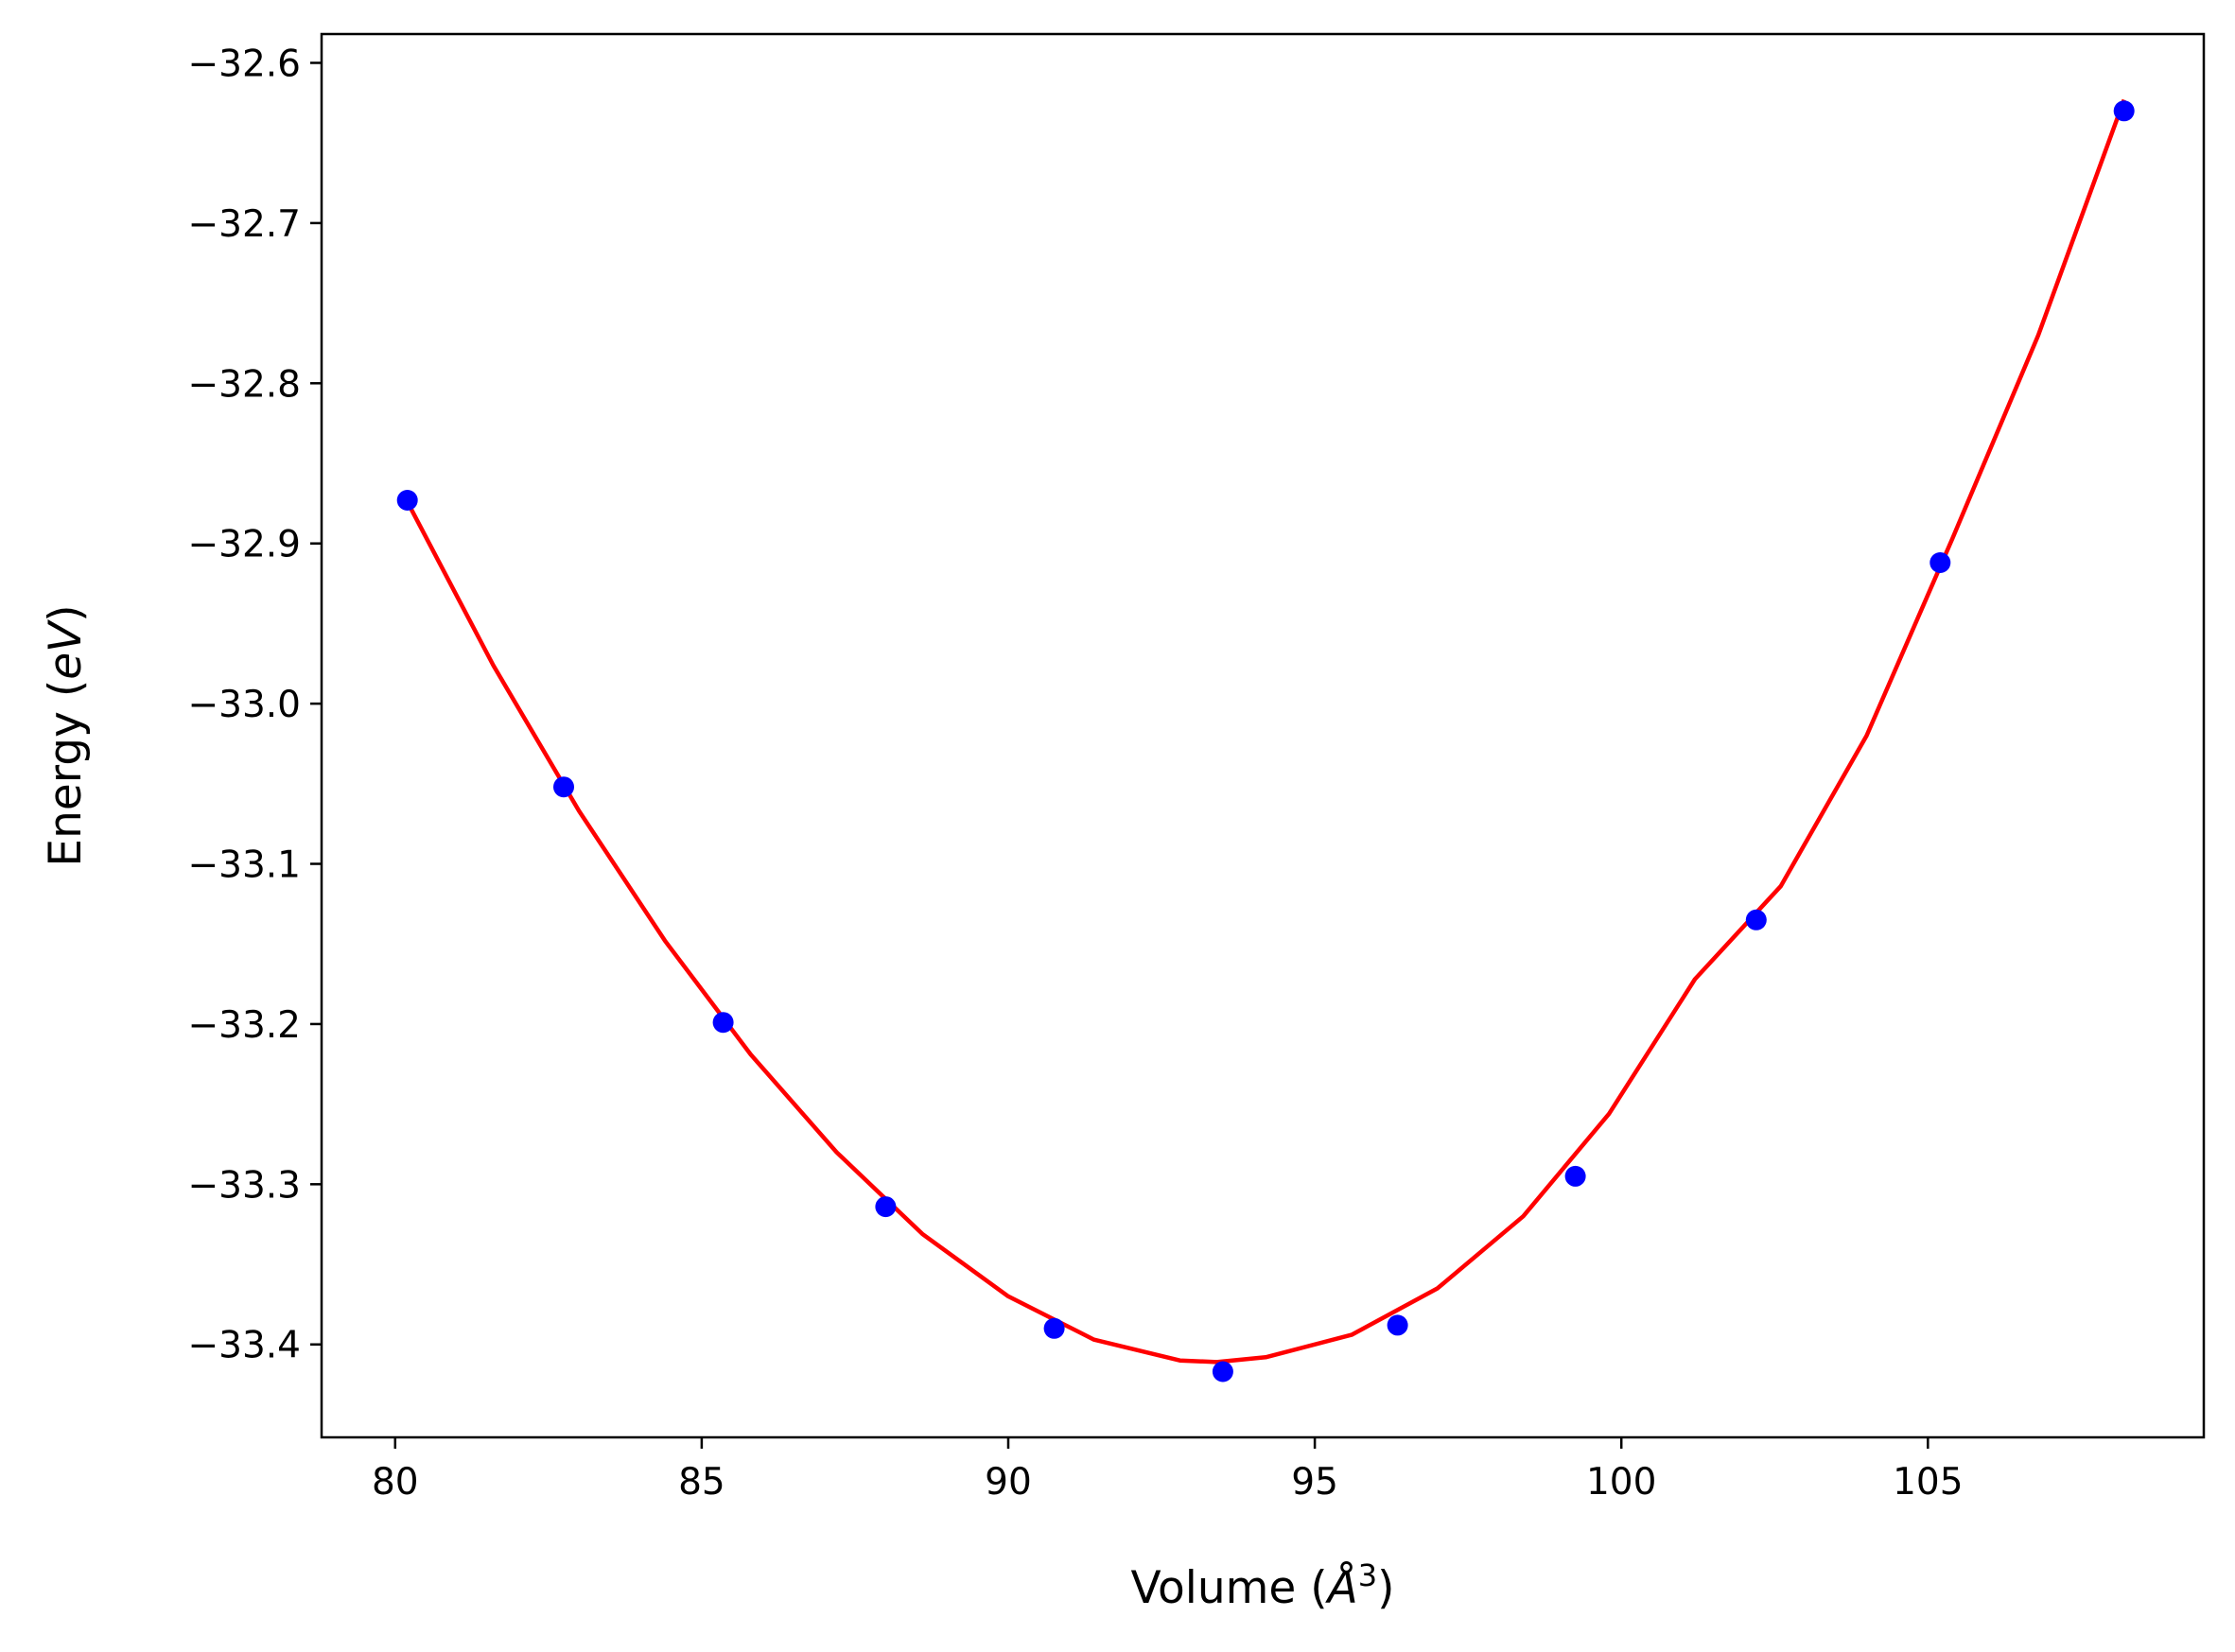  I want to click on y-tick-label: −33.3, so click(244, 1186).